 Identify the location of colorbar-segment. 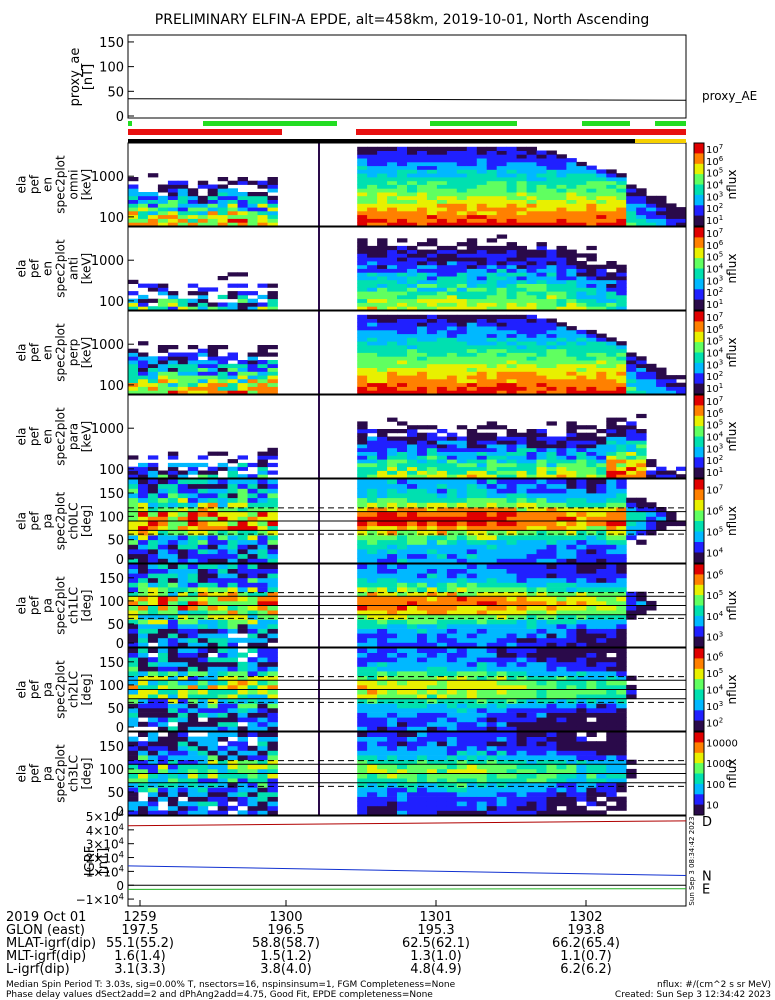
(699, 621).